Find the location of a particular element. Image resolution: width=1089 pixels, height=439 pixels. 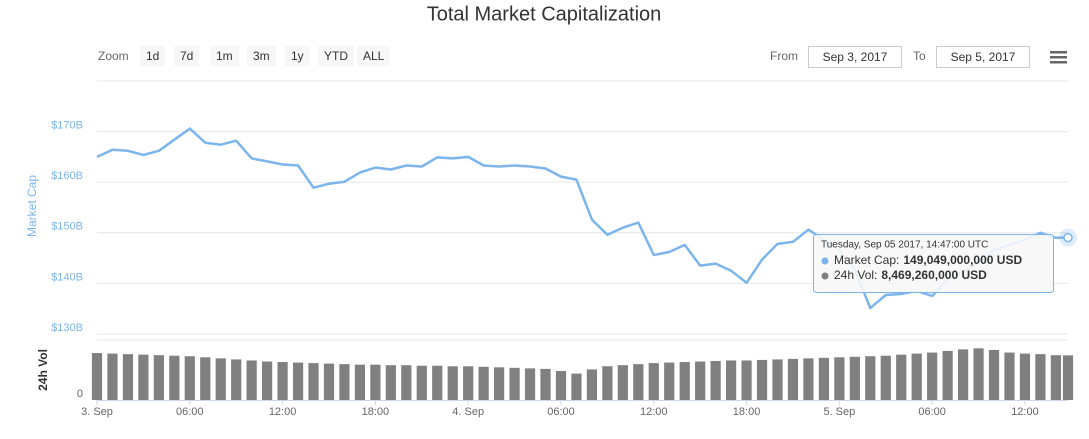

tooltip-name: 24h Vol: is located at coordinates (855, 275).